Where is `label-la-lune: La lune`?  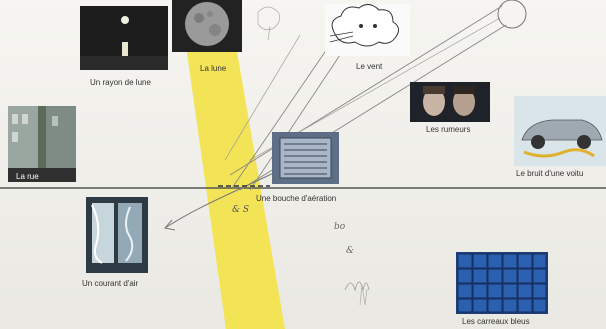
label-la-lune: La lune is located at coordinates (213, 68).